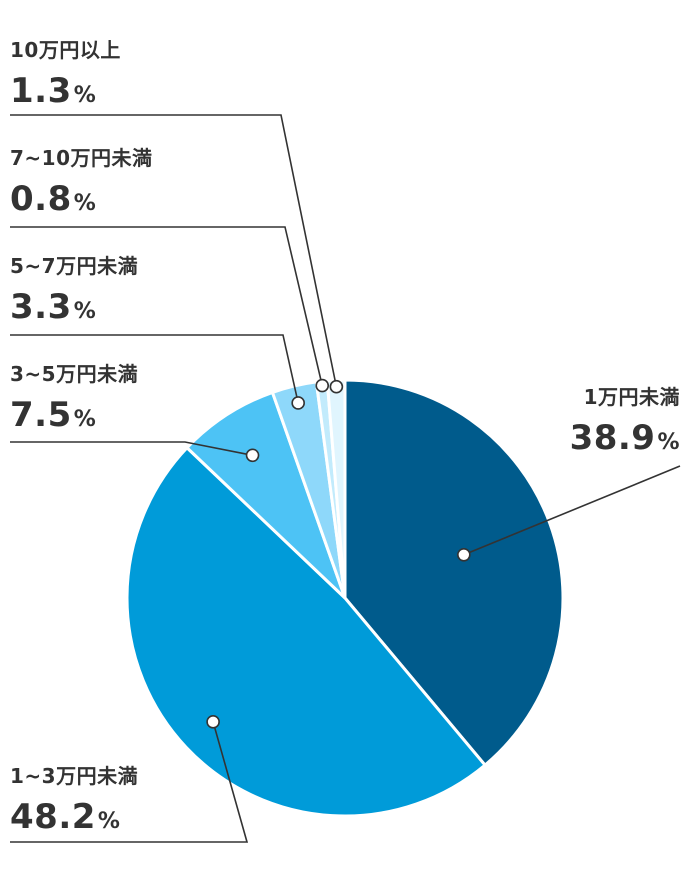 This screenshot has height=886, width=690. I want to click on slice-value-text: 38.9, so click(612, 438).